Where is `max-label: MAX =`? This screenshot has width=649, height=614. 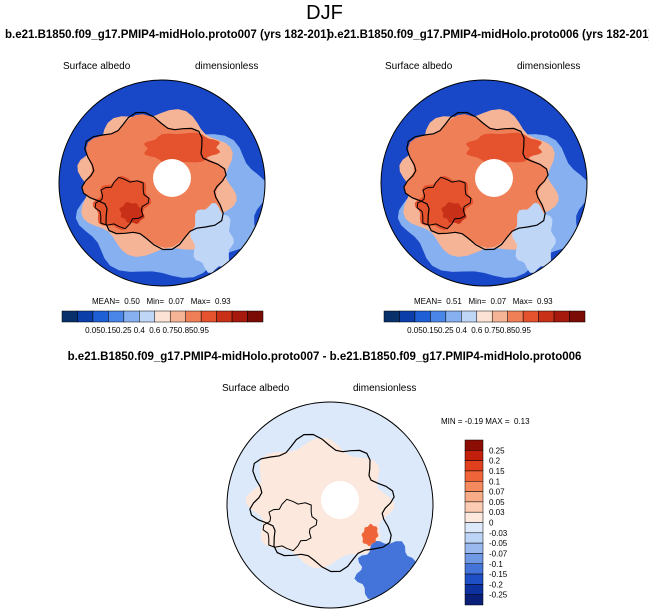 max-label: MAX = is located at coordinates (497, 421).